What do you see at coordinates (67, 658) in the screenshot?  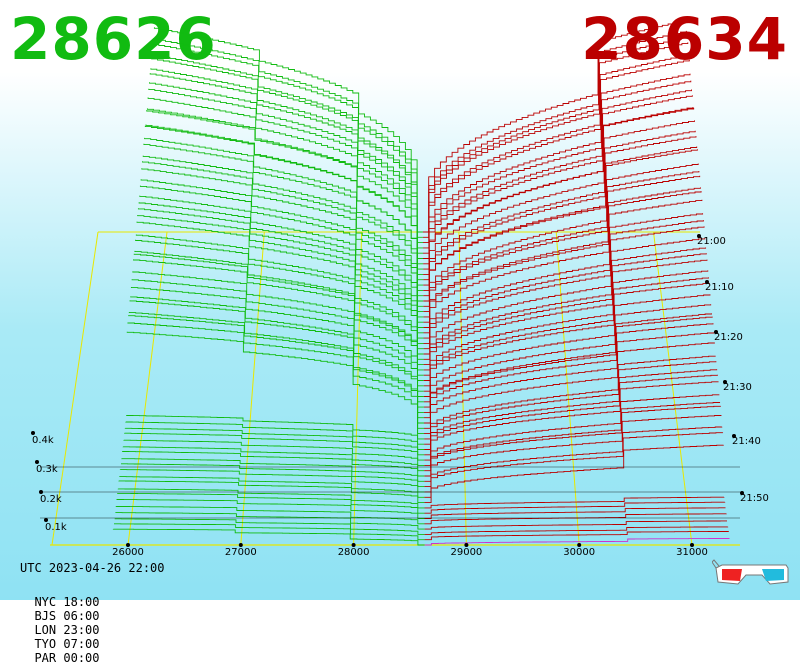 I see `city-time-par: PAR 00:00` at bounding box center [67, 658].